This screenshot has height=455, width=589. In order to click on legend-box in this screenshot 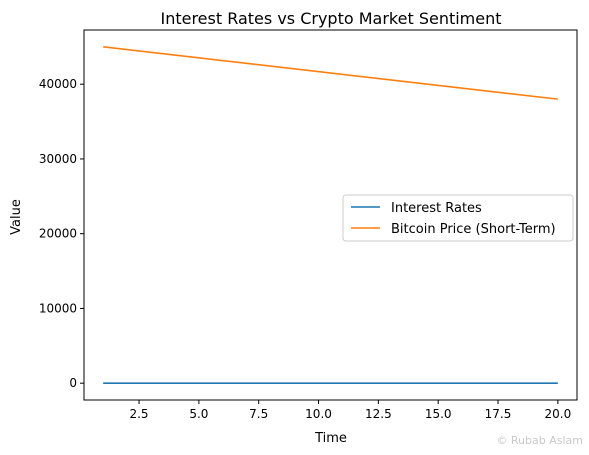, I will do `click(458, 218)`.